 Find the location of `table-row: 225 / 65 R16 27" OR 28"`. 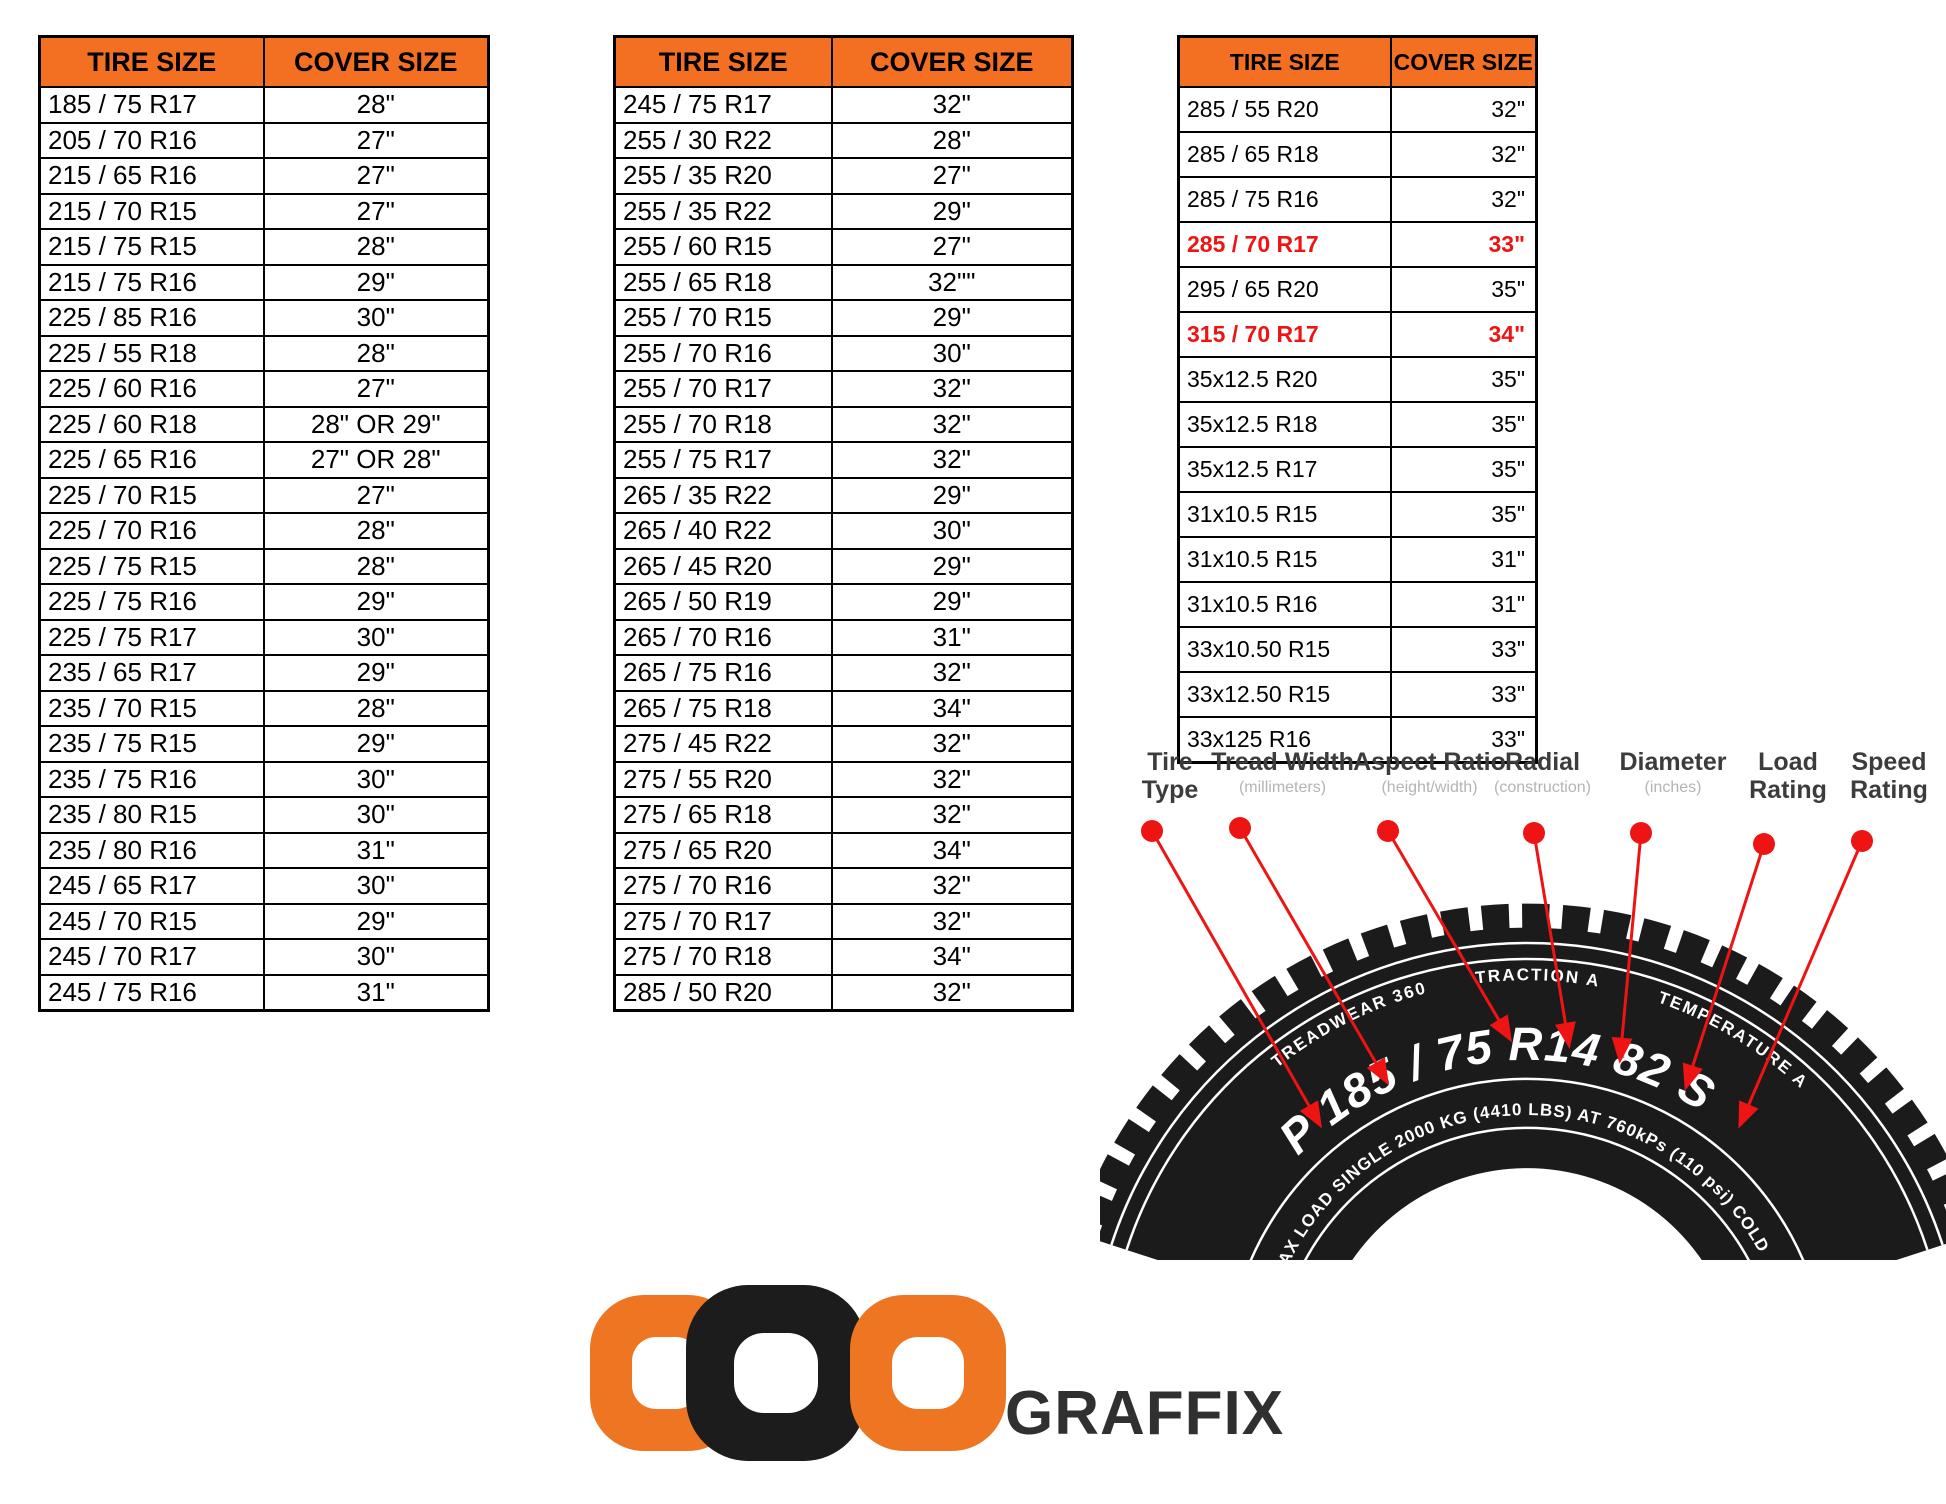

table-row: 225 / 65 R16 27" OR 28" is located at coordinates (264, 460).